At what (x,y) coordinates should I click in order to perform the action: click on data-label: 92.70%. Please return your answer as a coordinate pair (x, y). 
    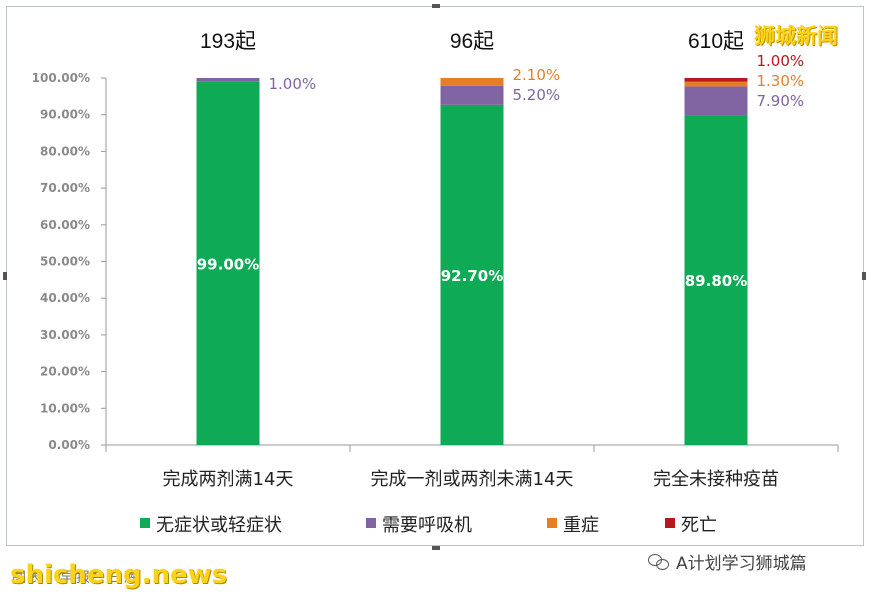
    Looking at the image, I should click on (472, 276).